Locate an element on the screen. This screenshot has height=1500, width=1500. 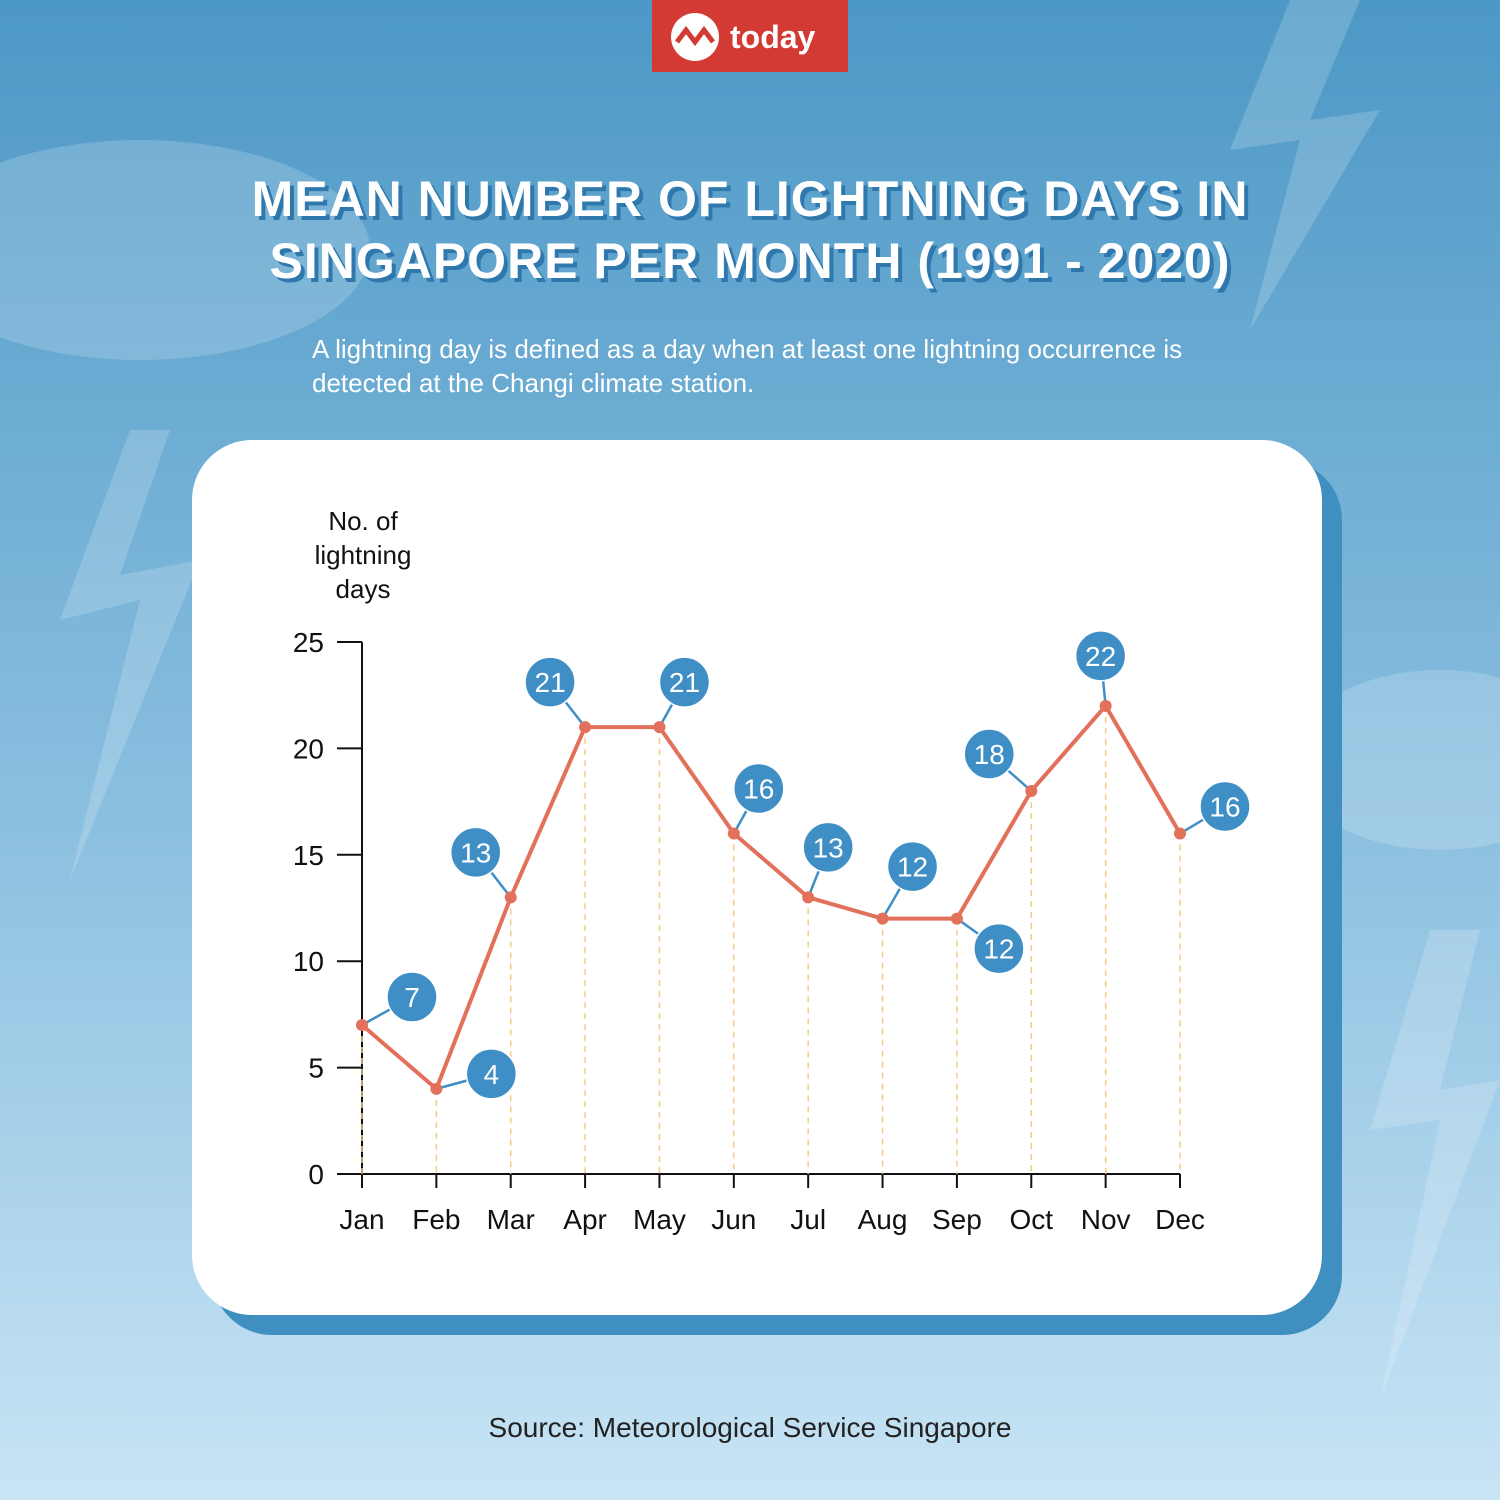
data-label: 7 is located at coordinates (412, 997).